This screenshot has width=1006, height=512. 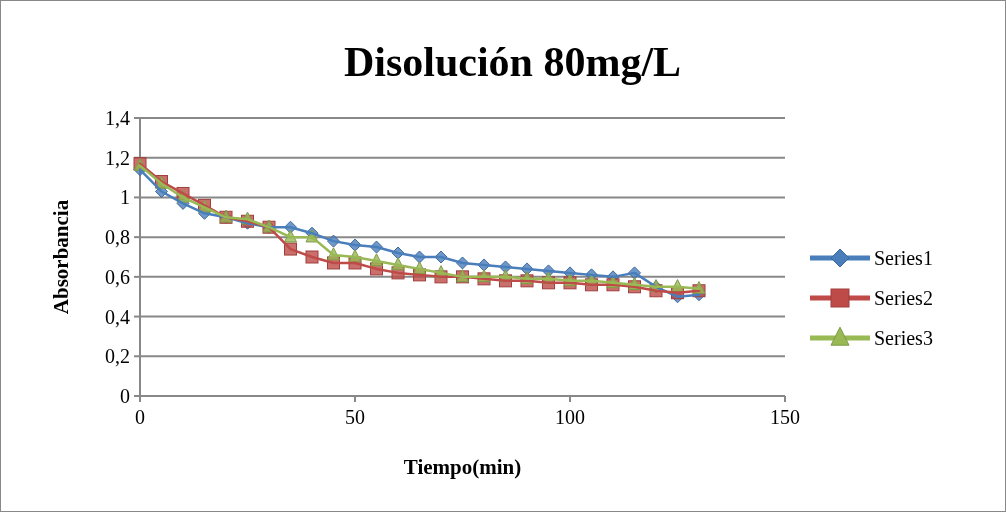 What do you see at coordinates (903, 298) in the screenshot?
I see `legend-label: Series2` at bounding box center [903, 298].